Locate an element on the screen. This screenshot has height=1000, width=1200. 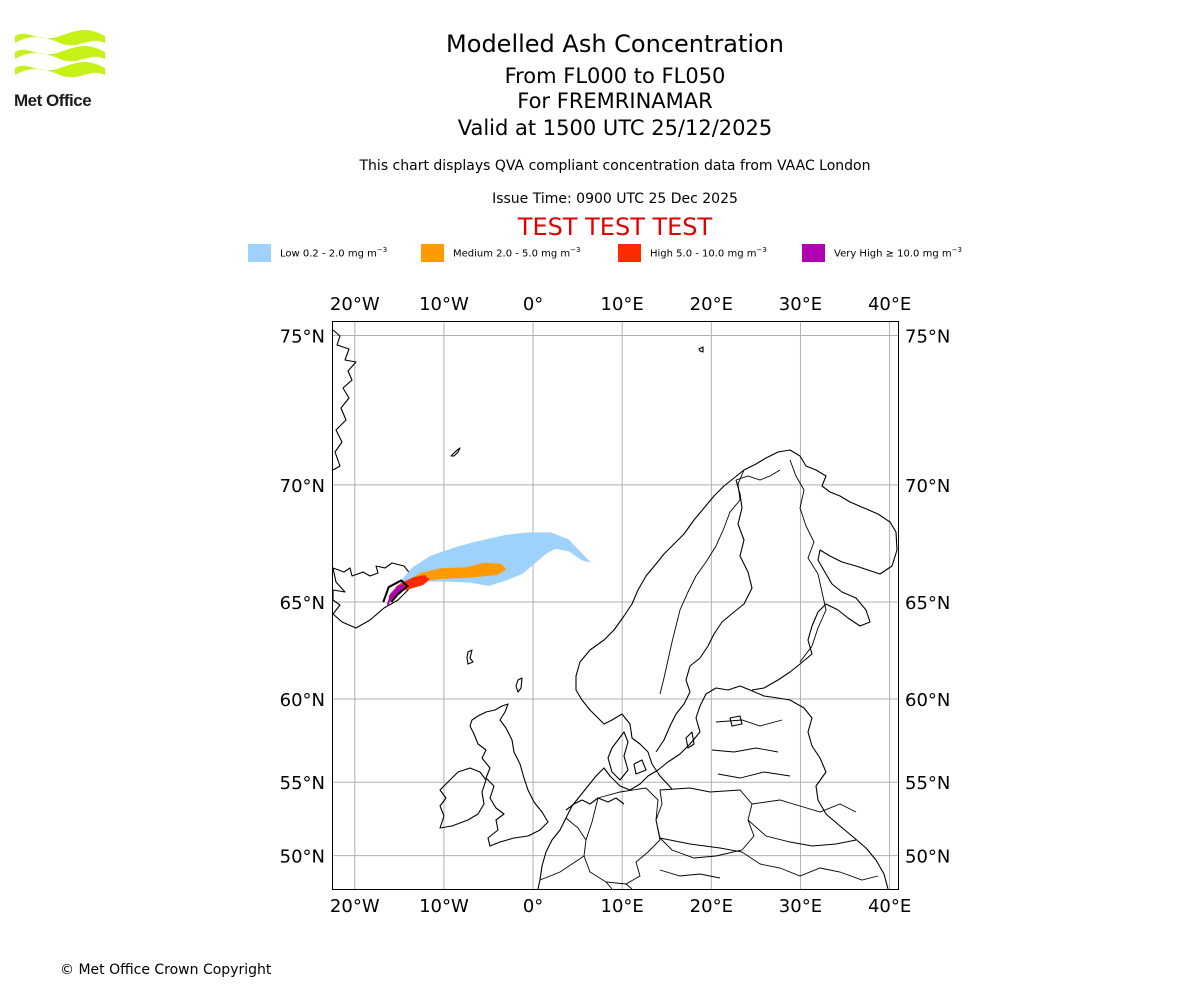
lon-tick-label-bottom: 20°W is located at coordinates (355, 906).